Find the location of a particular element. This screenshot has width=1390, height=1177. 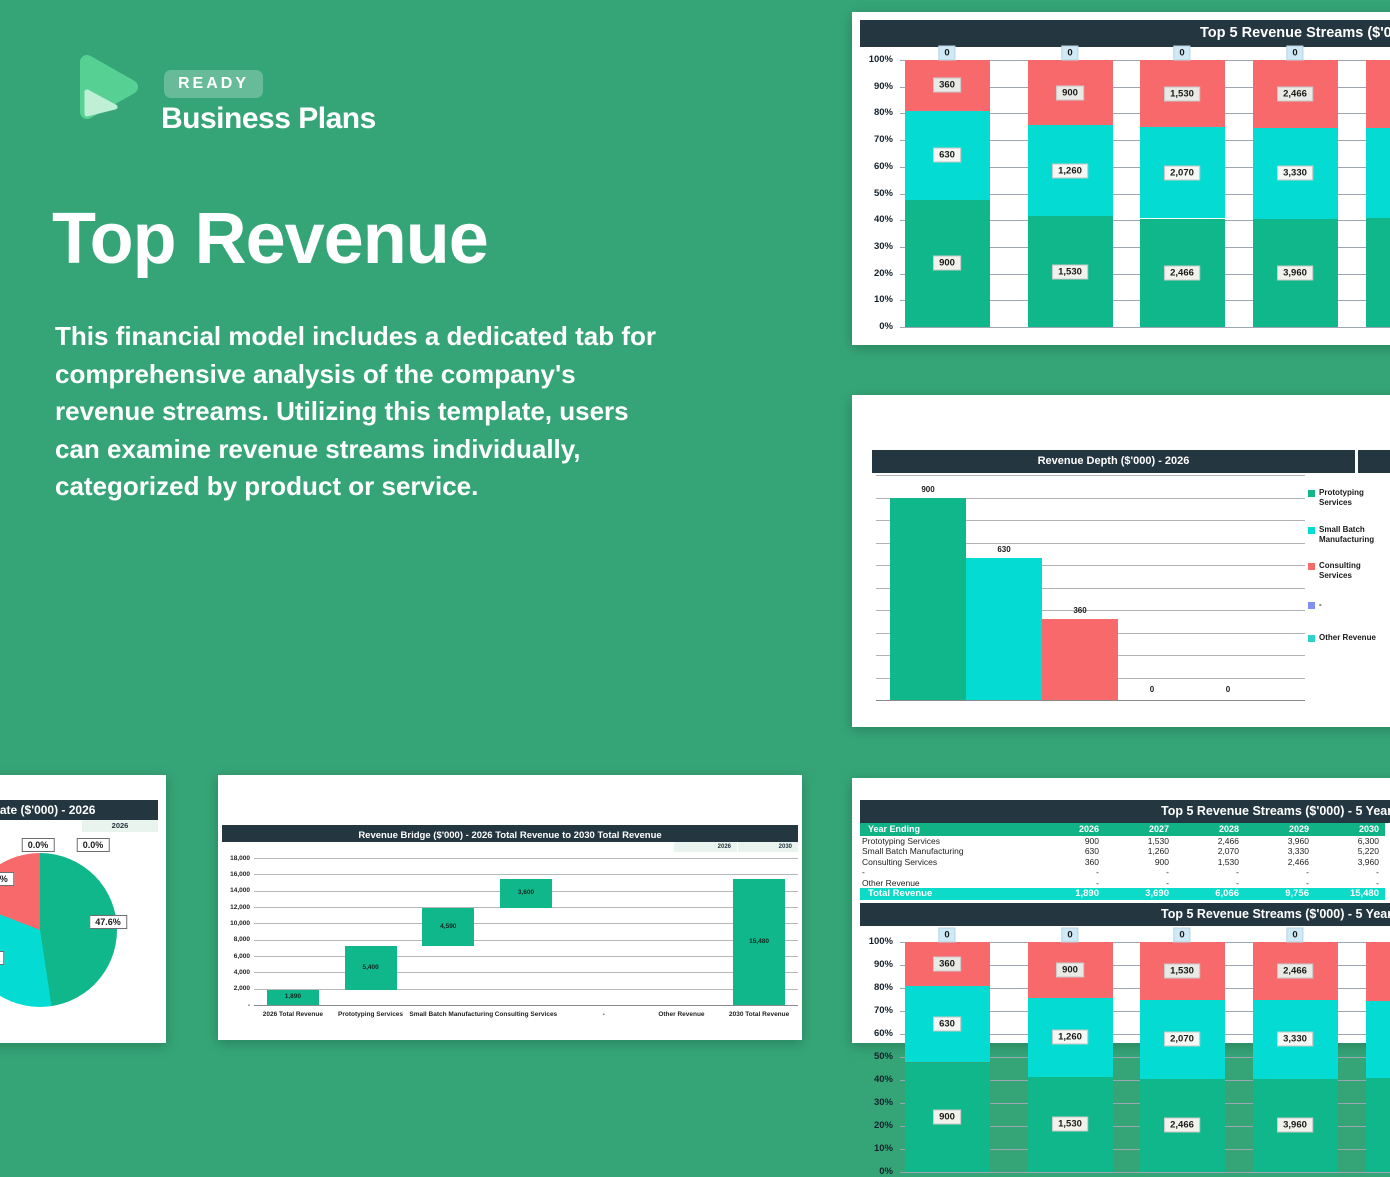

value-label: 630 is located at coordinates (947, 1024).